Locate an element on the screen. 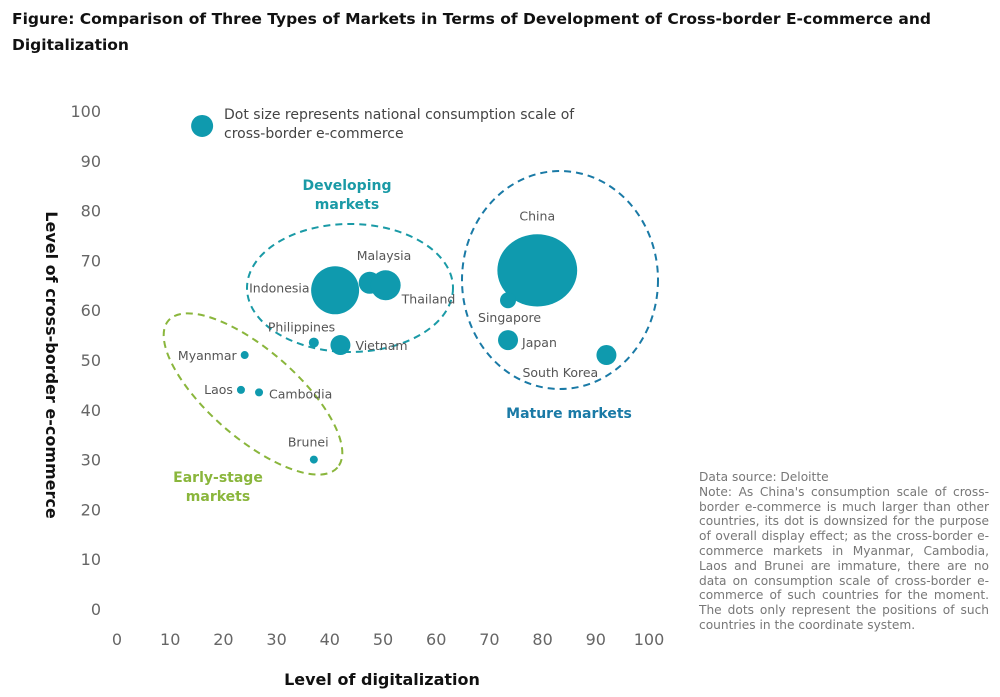  x-tick-label: 20 is located at coordinates (223, 639).